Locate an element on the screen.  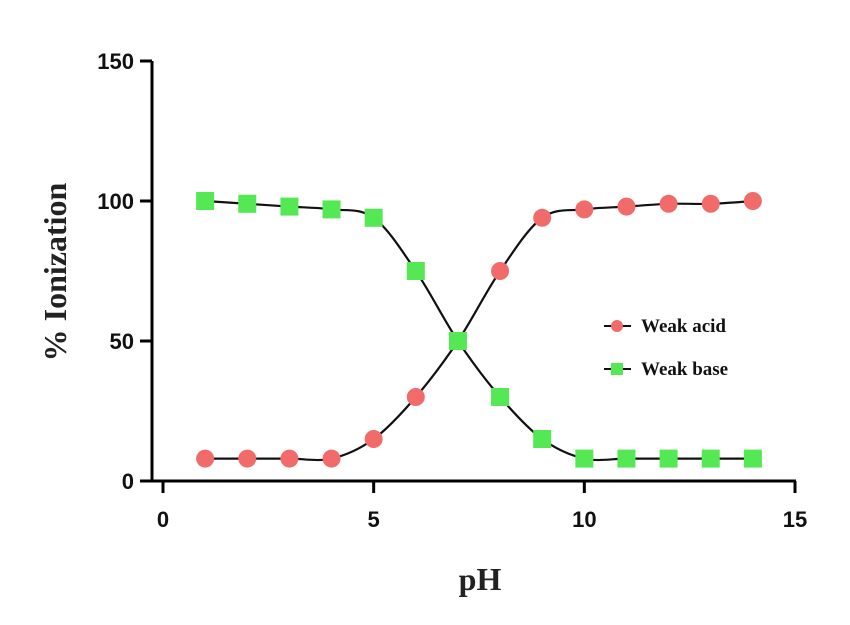
y-tick-label: 150 is located at coordinates (115, 61).